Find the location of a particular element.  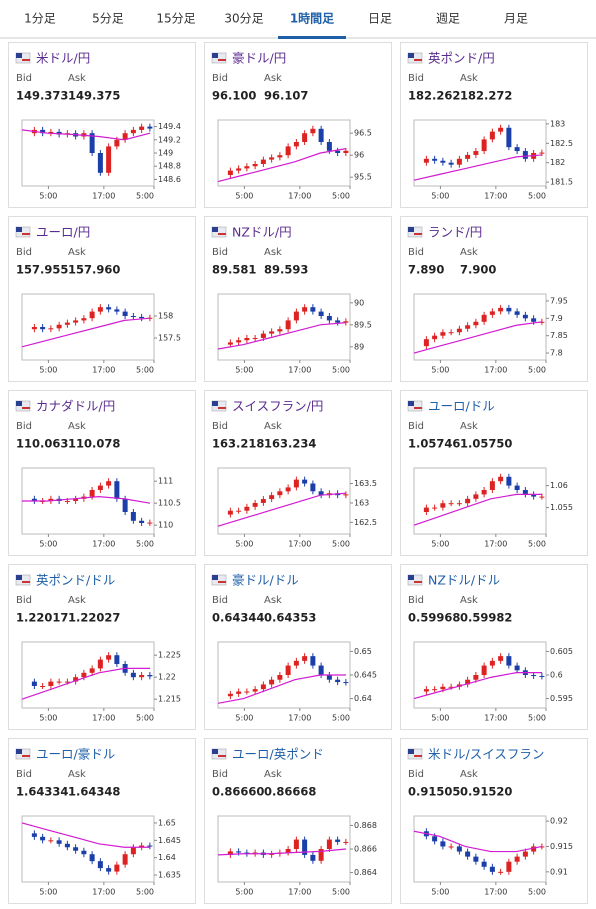

tab: 1時間足 is located at coordinates (312, 18).